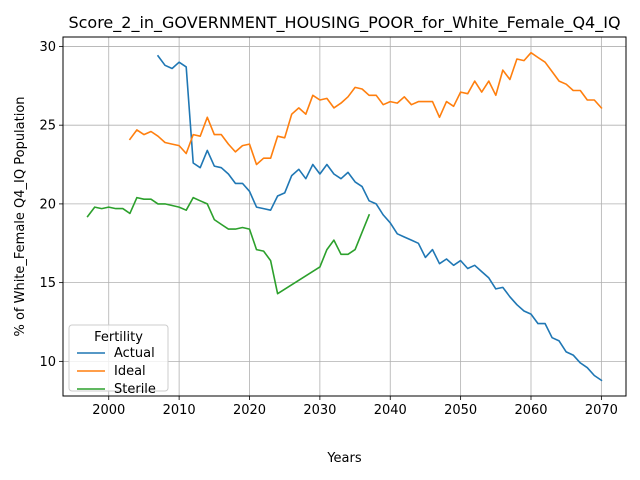 The height and width of the screenshot is (480, 640). Describe the element at coordinates (344, 458) in the screenshot. I see `x-axis-label: Years` at that location.